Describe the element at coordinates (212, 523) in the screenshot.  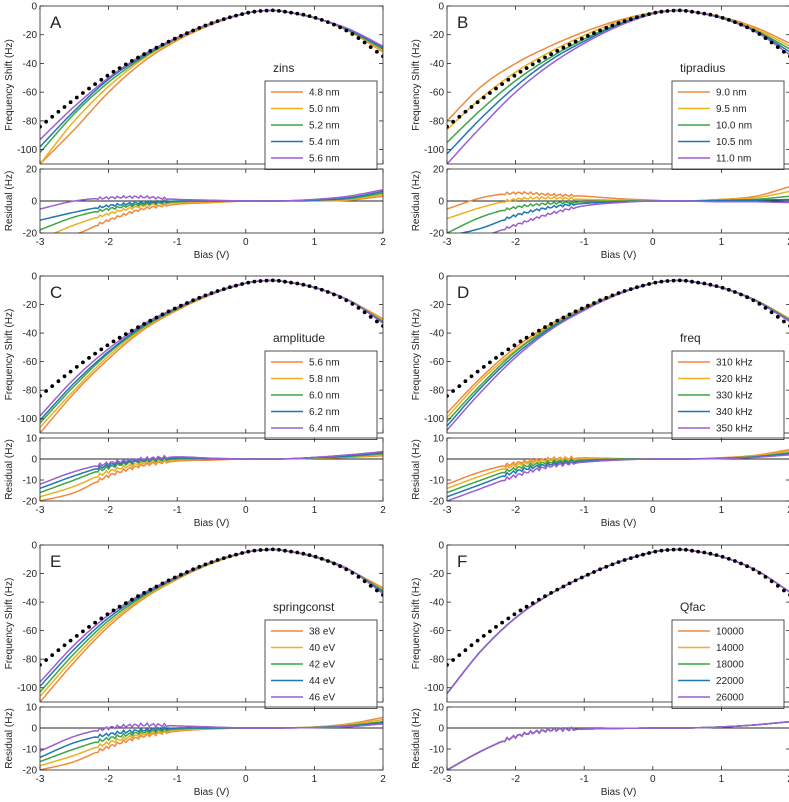
I see `x-axis-label: Bias (V)` at that location.